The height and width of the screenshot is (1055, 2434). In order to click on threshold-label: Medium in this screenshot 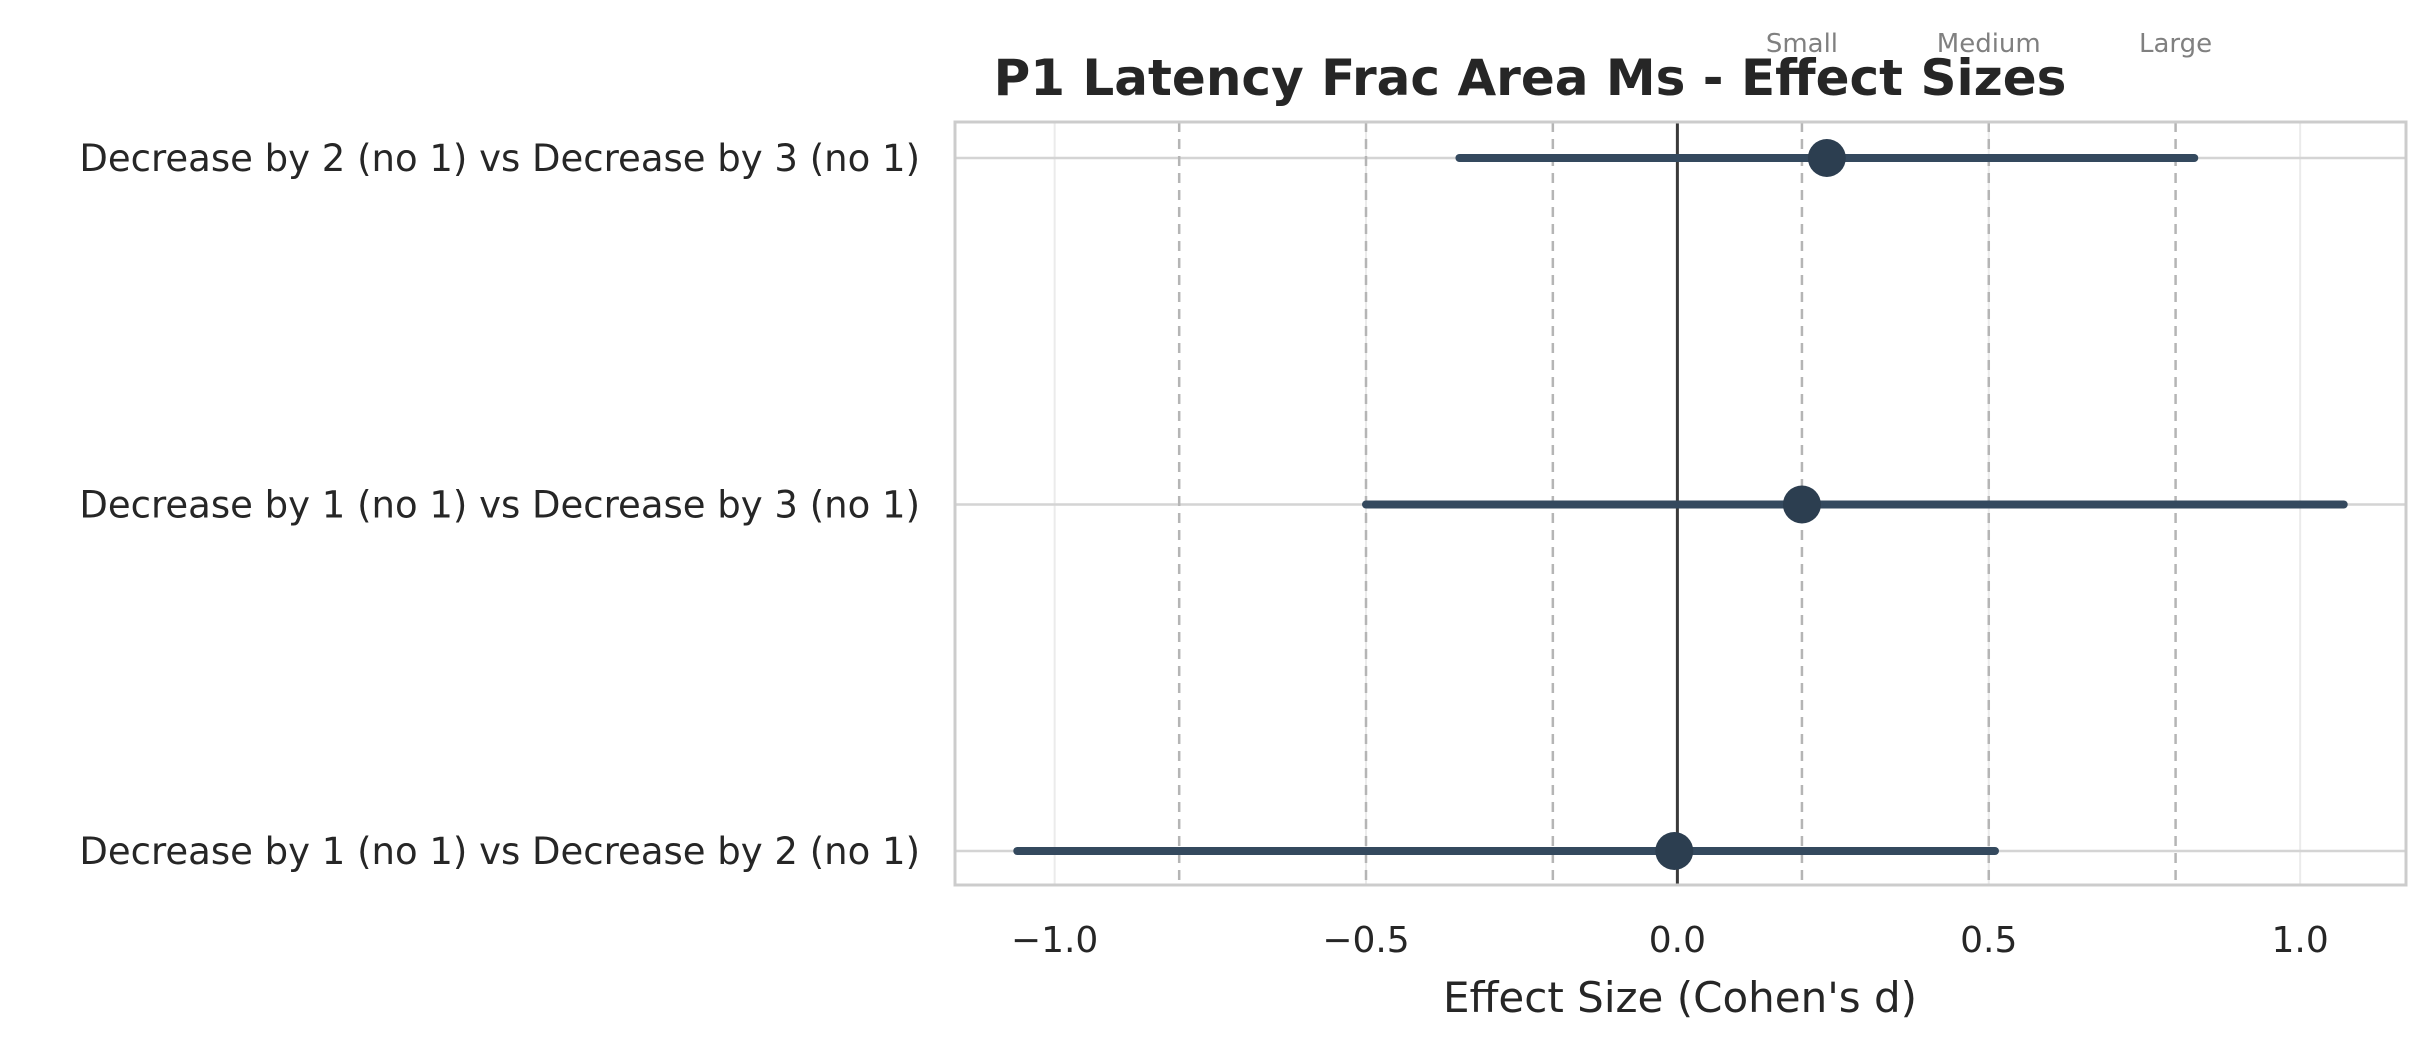, I will do `click(1989, 44)`.